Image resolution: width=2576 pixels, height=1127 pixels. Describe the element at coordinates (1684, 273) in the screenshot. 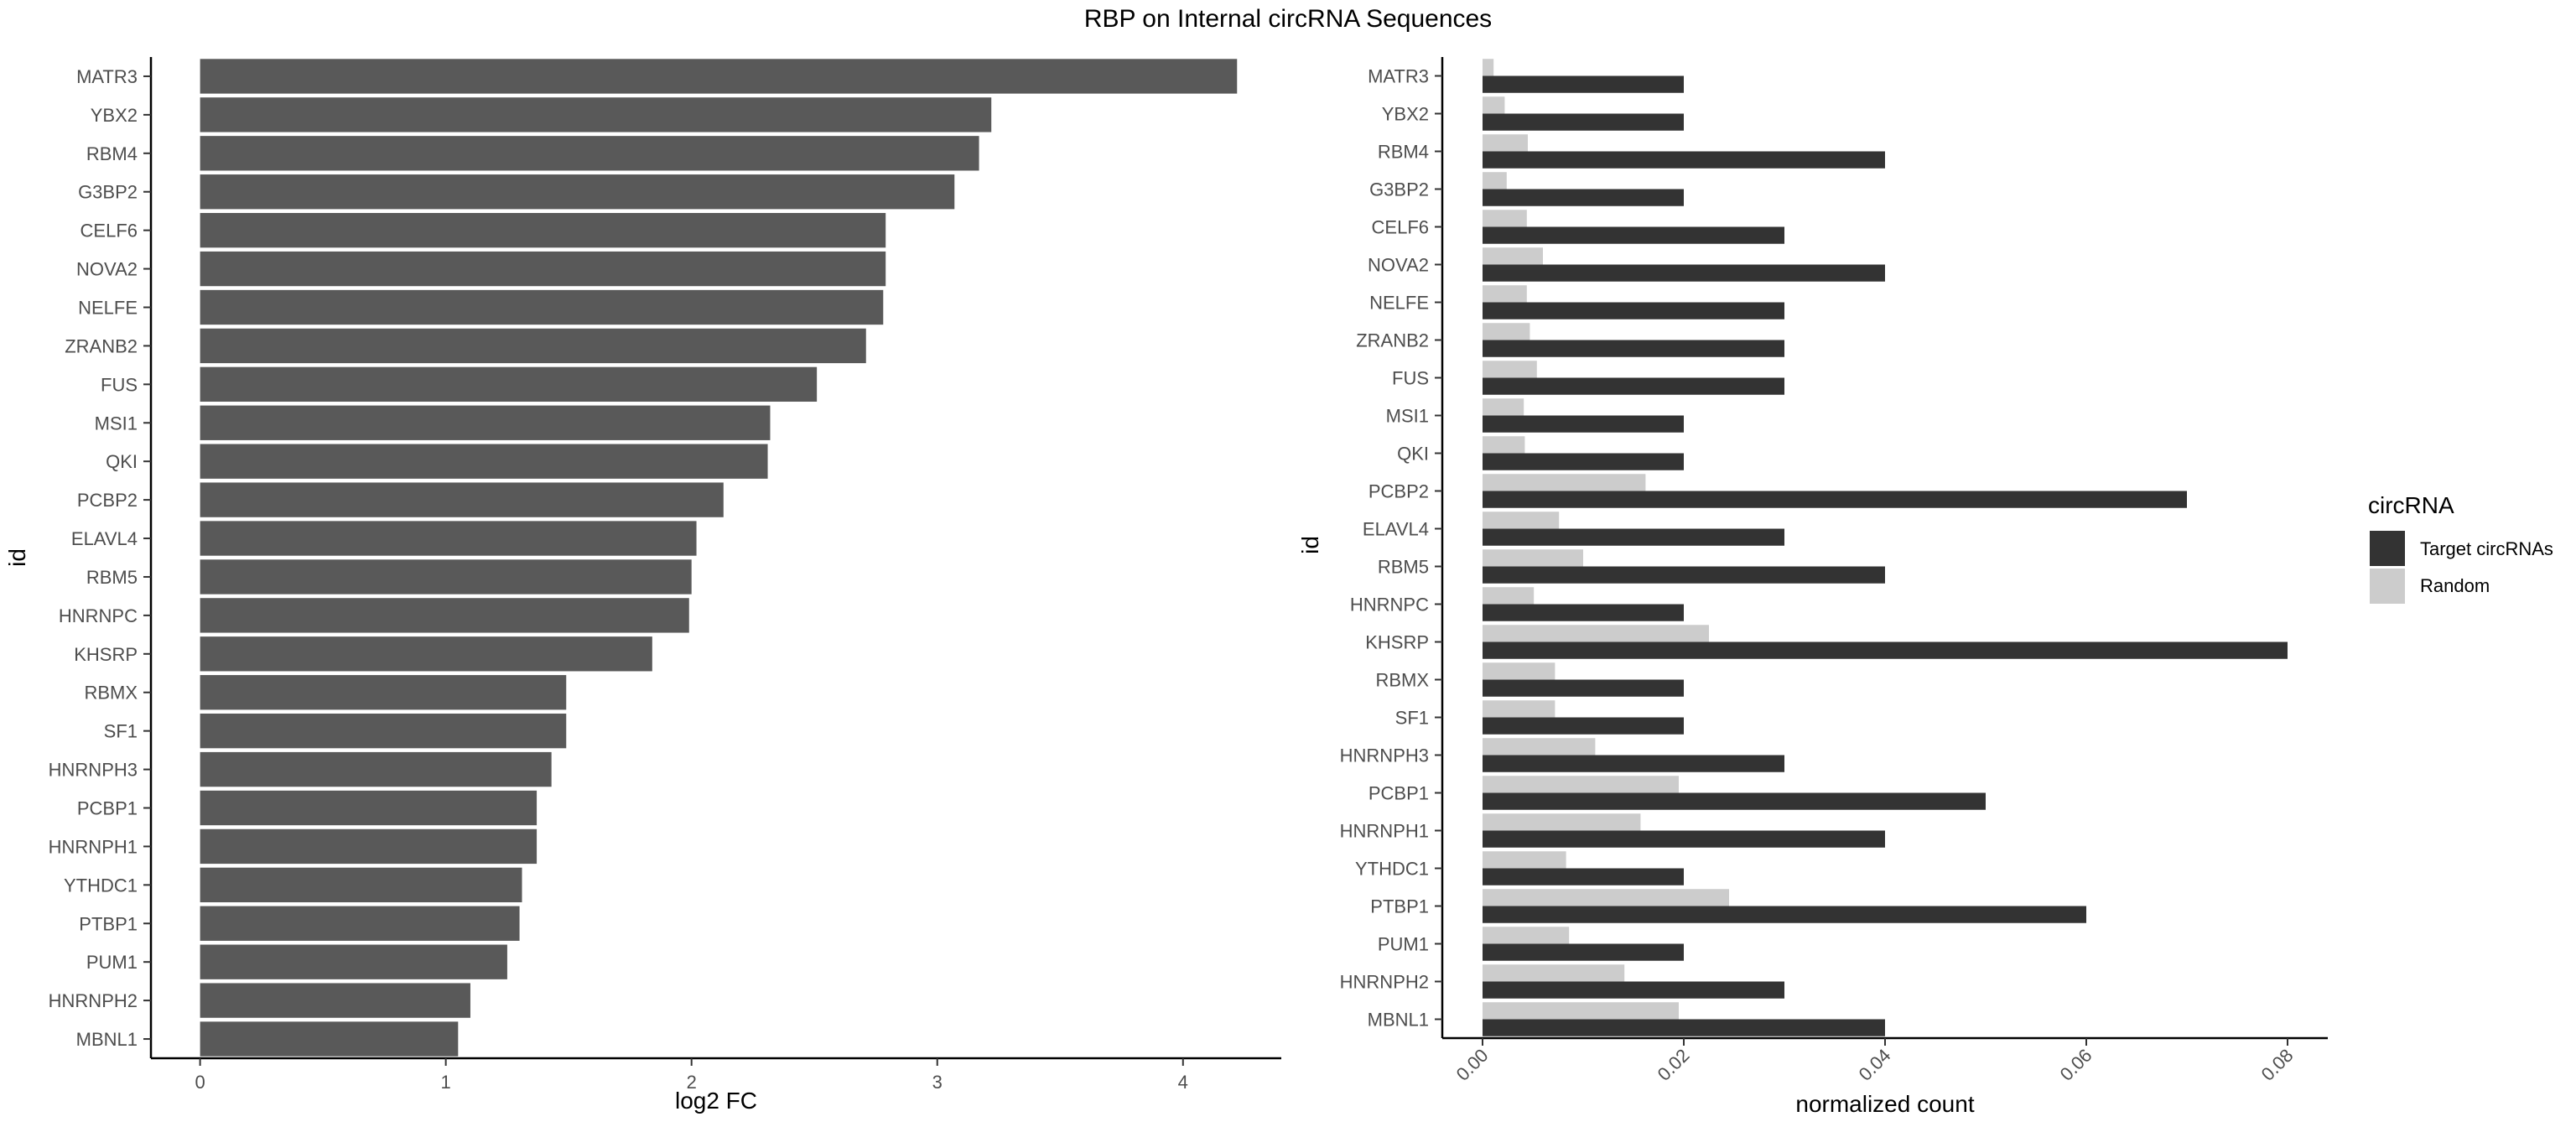

I see `bar-target-nova2` at that location.